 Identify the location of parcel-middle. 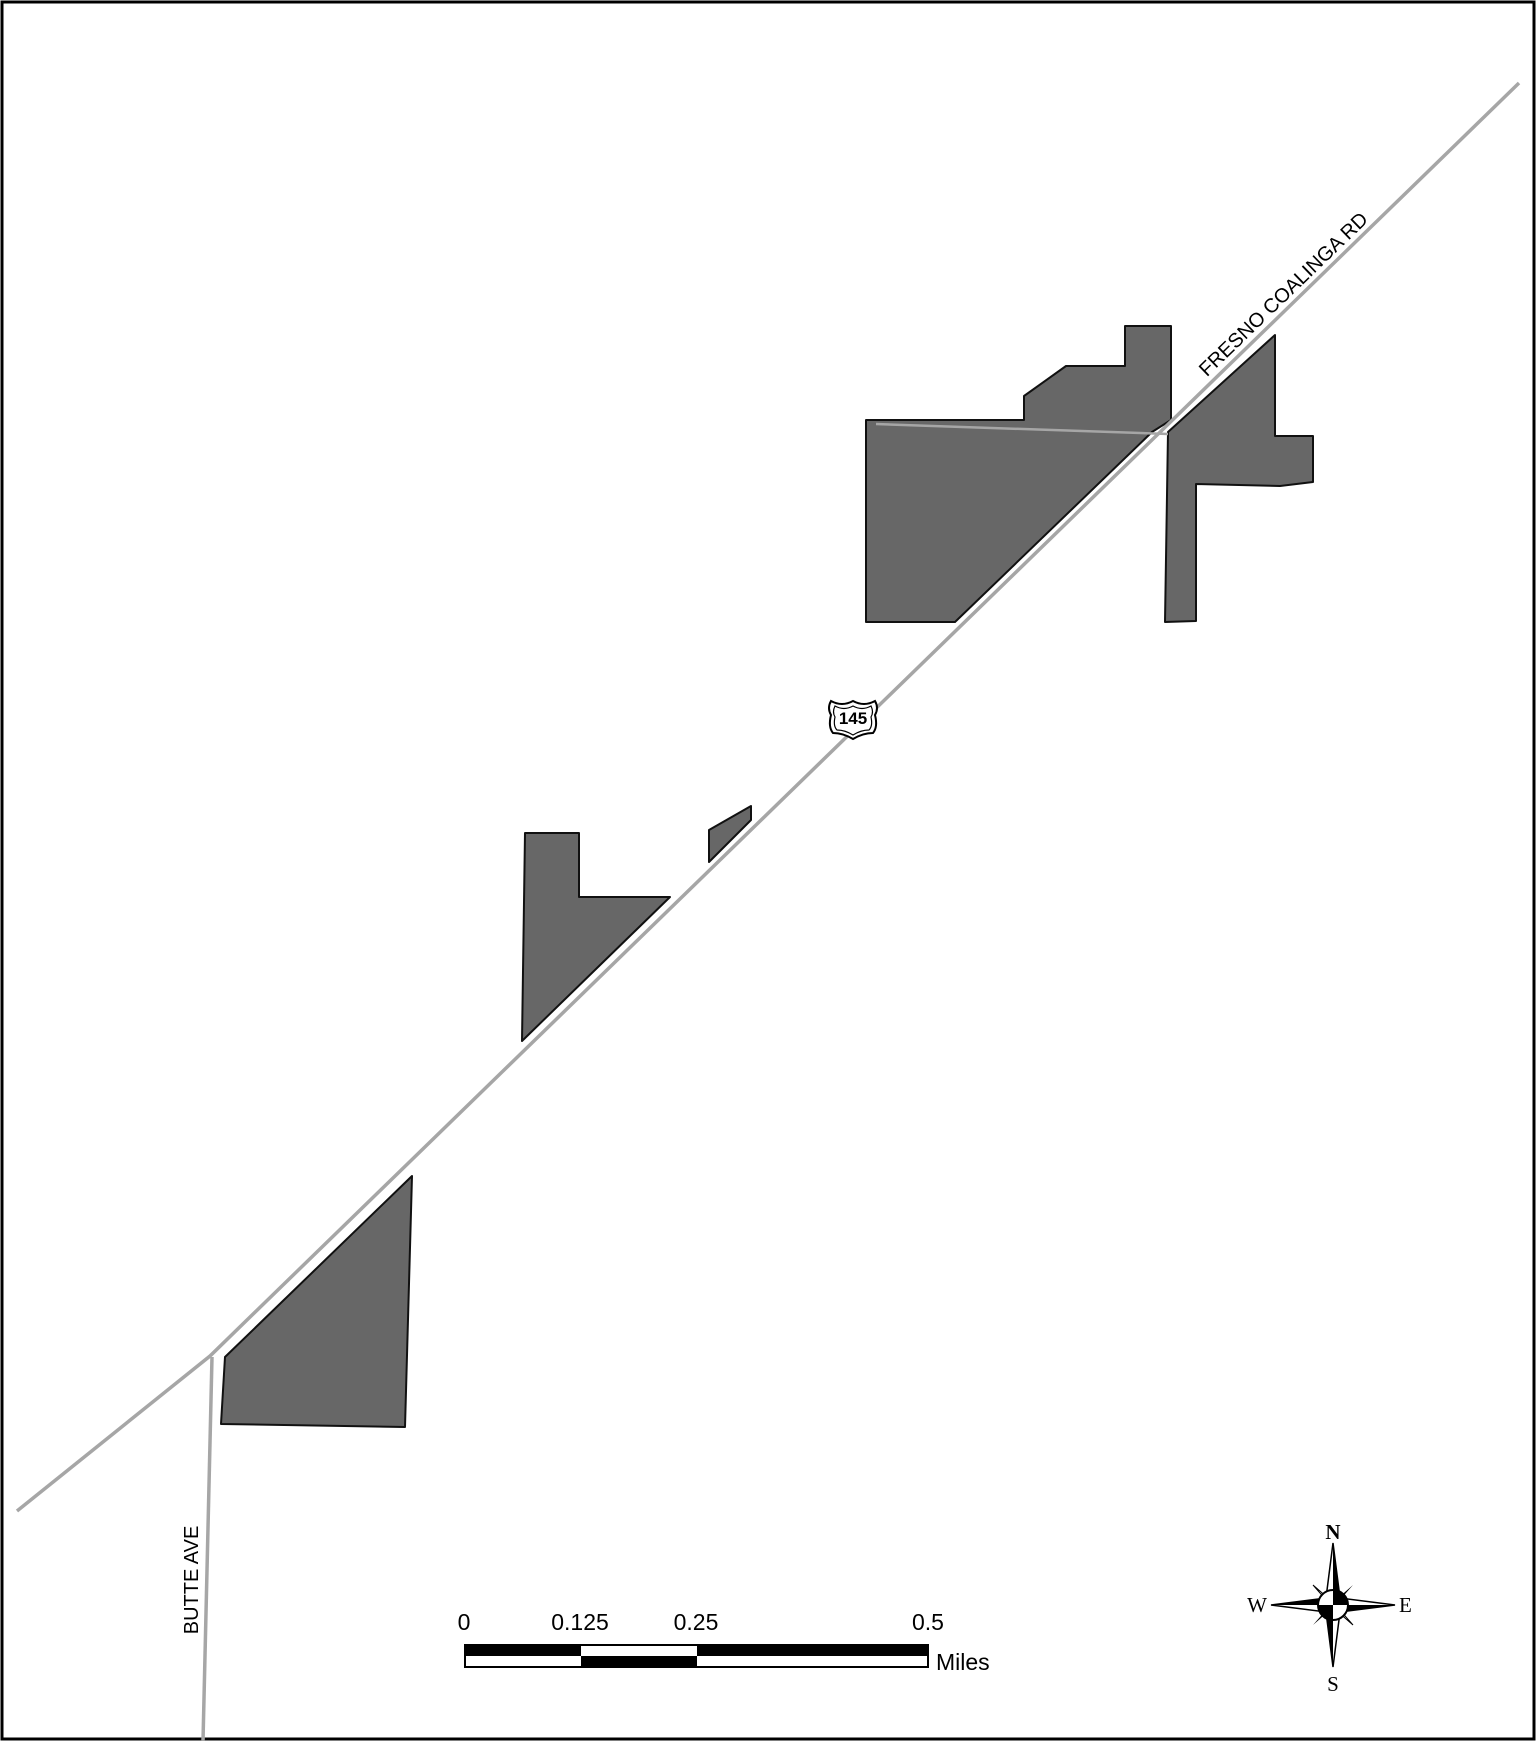
(596, 937).